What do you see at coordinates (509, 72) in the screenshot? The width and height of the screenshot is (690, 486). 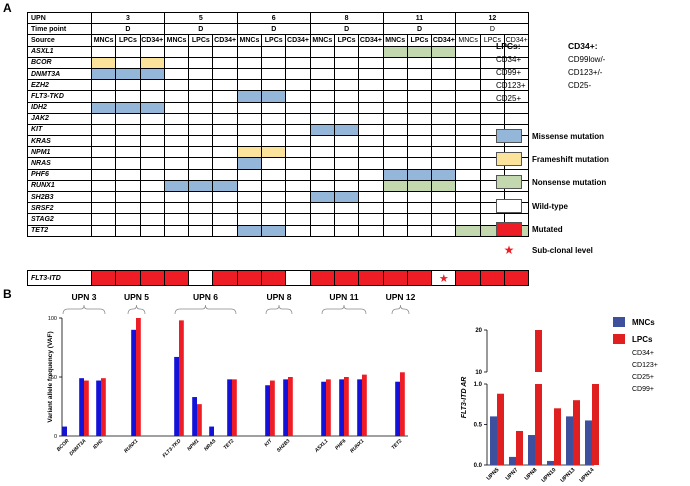 I see `phenotype-marker: CD99+` at bounding box center [509, 72].